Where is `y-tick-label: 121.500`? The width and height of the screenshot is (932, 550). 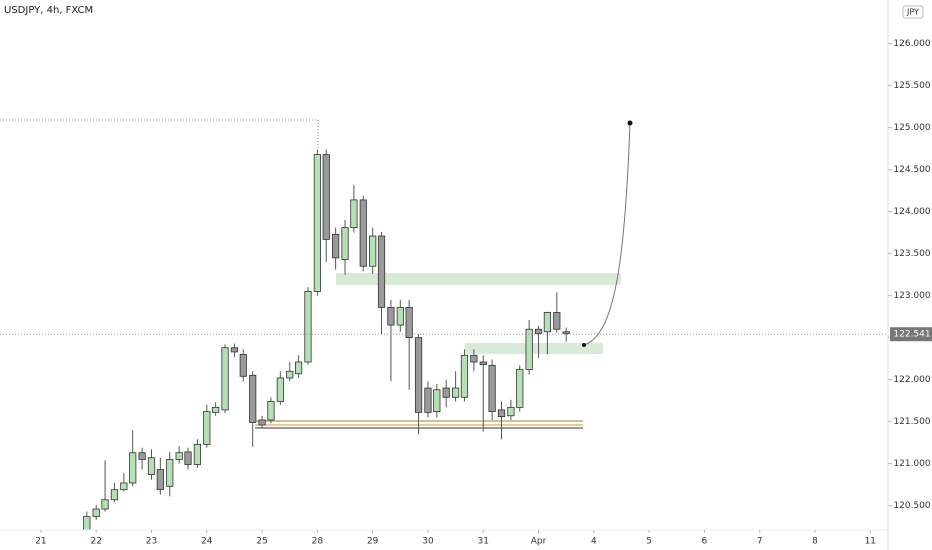
y-tick-label: 121.500 is located at coordinates (911, 422).